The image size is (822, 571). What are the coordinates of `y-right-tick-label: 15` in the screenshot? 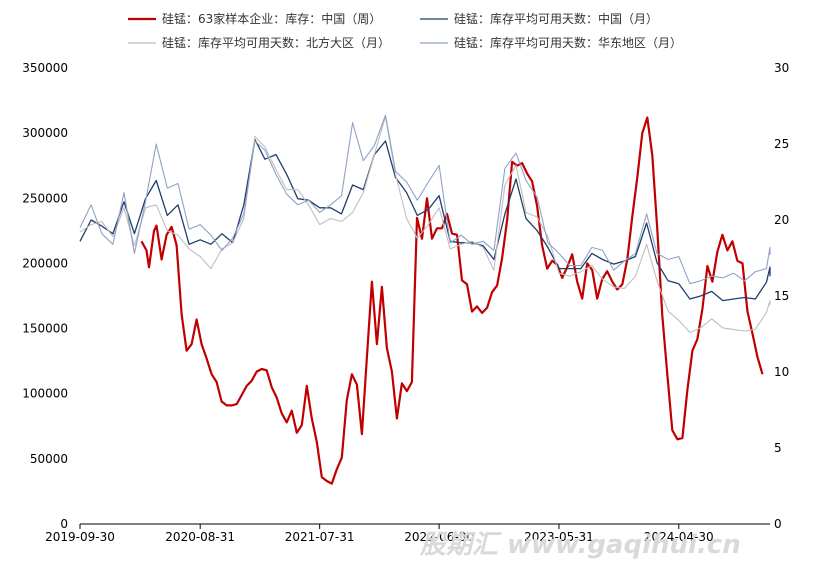 It's located at (781, 296).